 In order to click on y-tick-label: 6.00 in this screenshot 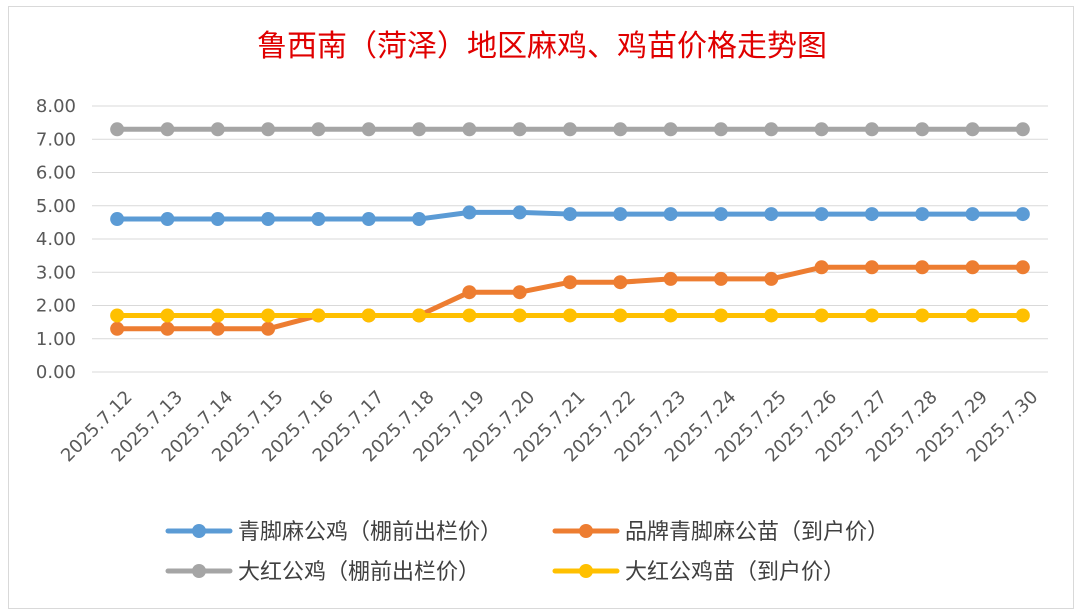, I will do `click(56, 173)`.